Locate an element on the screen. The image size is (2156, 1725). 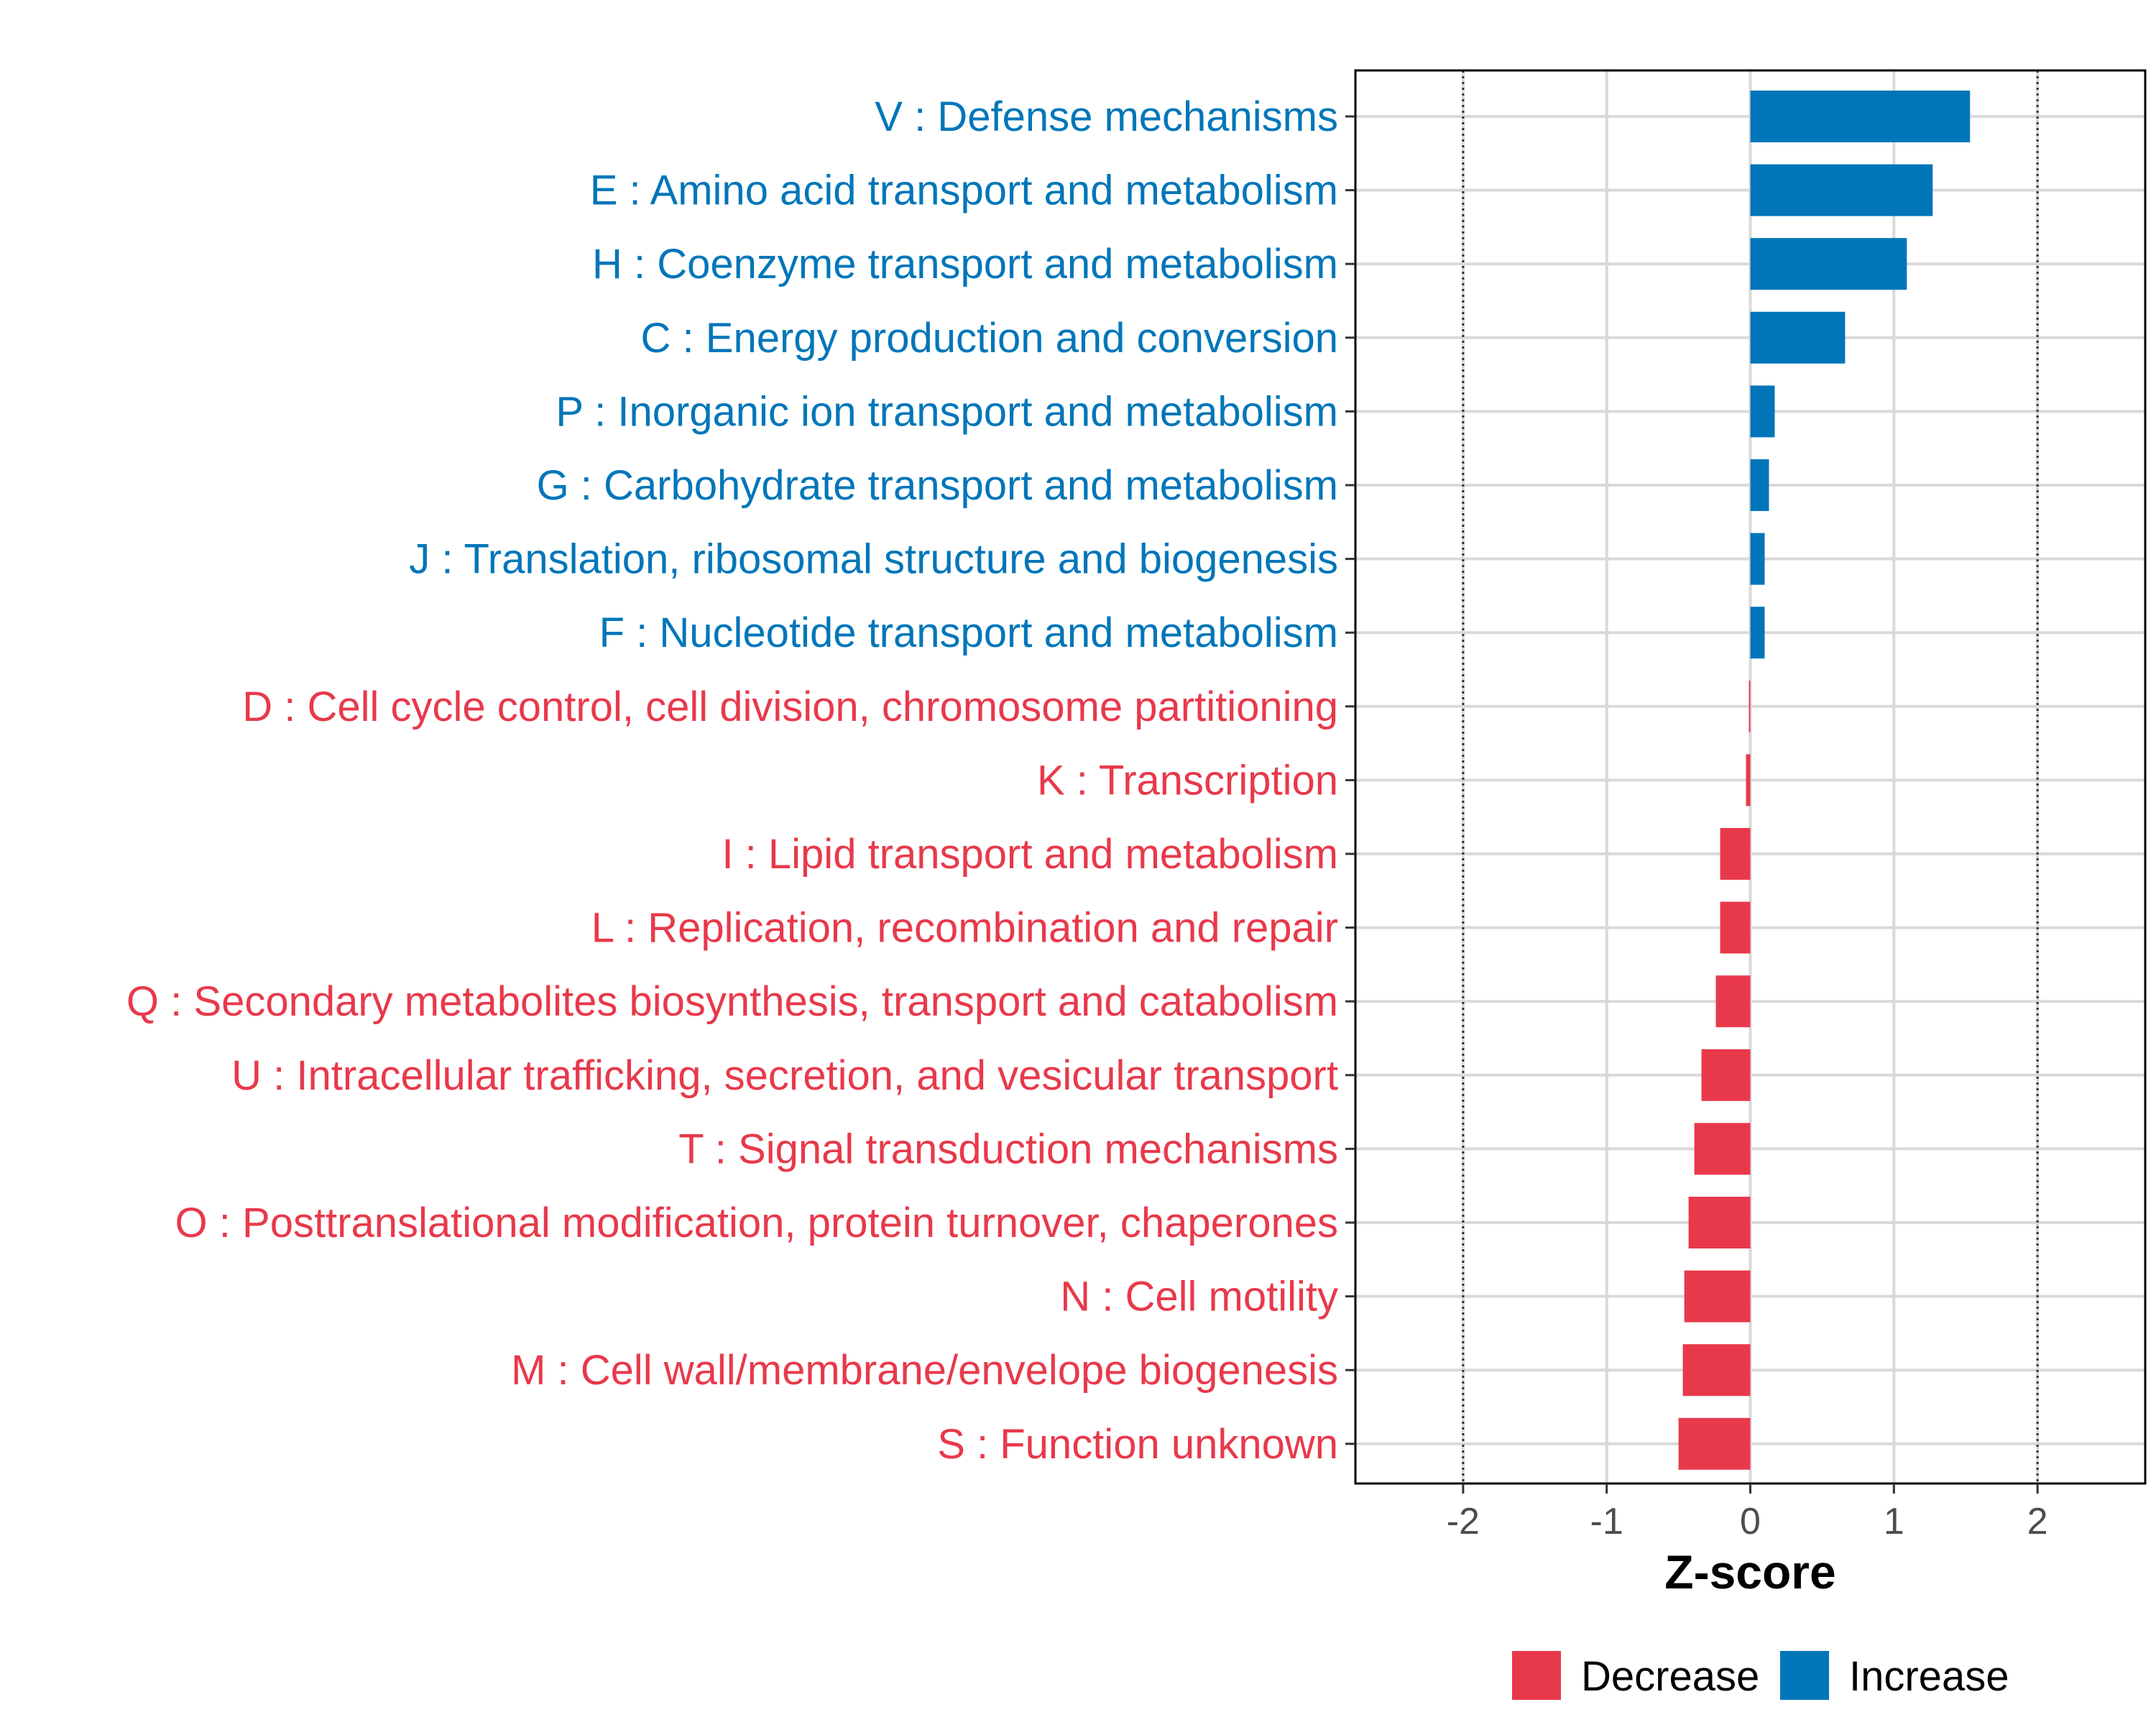
category-label: E : Amino acid transport and metabolism is located at coordinates (964, 190).